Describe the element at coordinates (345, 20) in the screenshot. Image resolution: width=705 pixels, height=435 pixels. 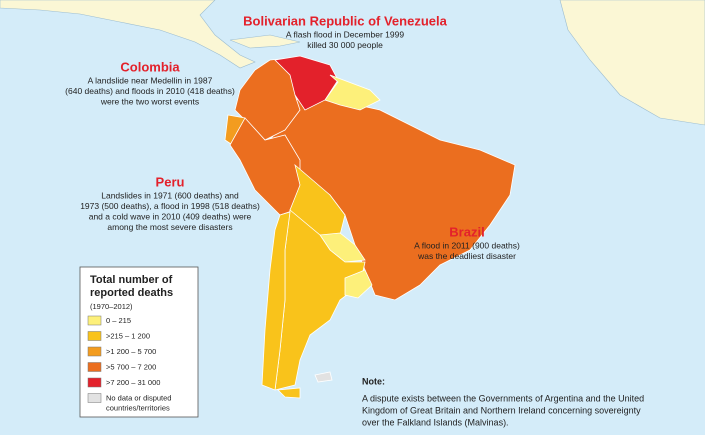
I see `annotation-title: Bolivarian Republic of Venezuela` at that location.